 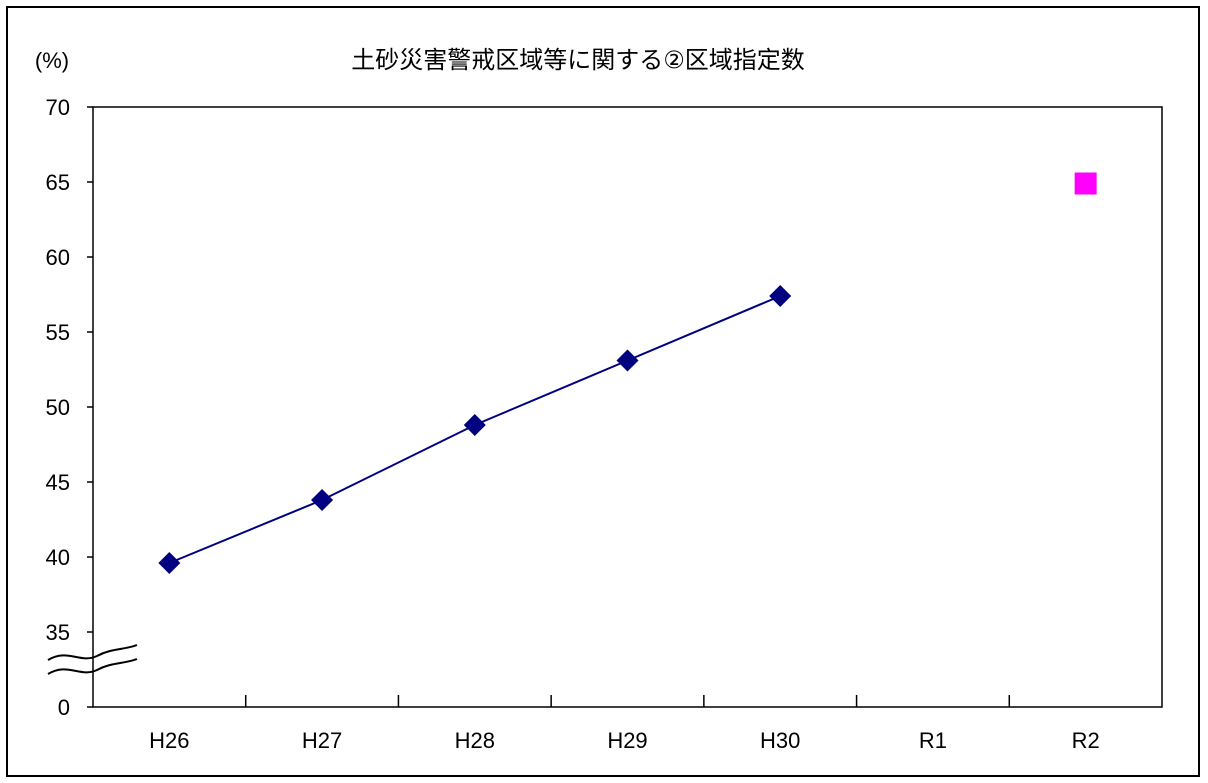 What do you see at coordinates (64, 707) in the screenshot?
I see `y-tick-label: 0` at bounding box center [64, 707].